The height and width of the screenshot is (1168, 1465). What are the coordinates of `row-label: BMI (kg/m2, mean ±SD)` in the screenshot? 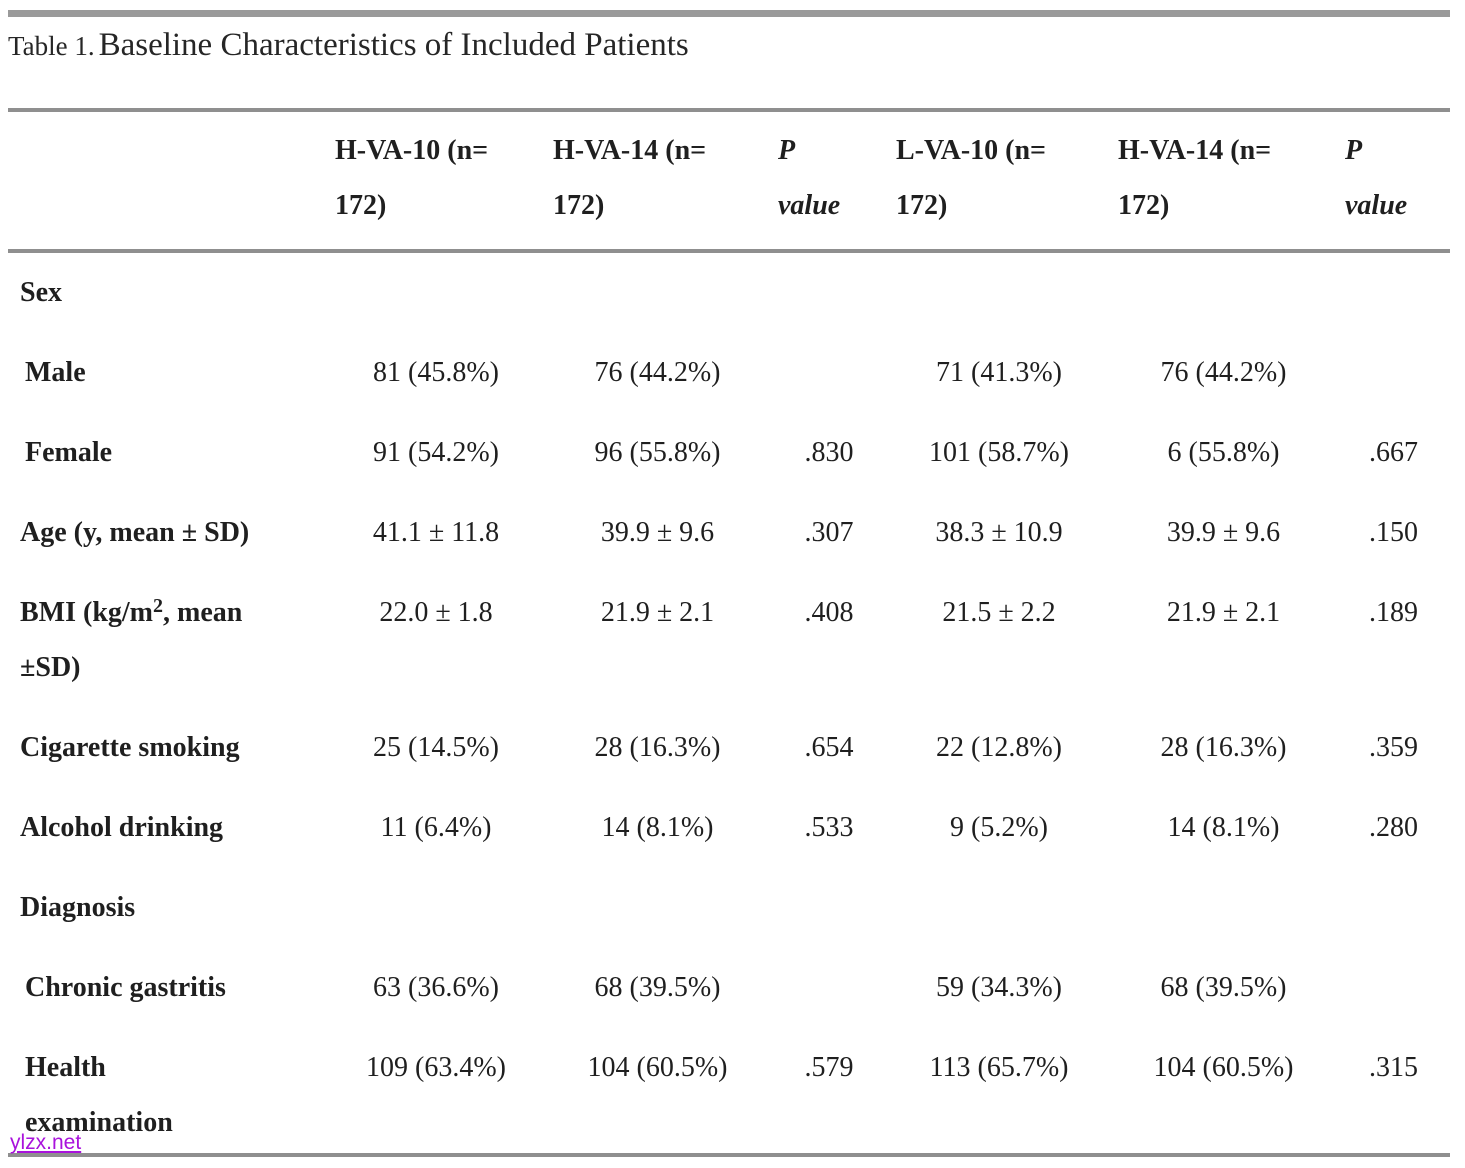 It's located at (131, 639).